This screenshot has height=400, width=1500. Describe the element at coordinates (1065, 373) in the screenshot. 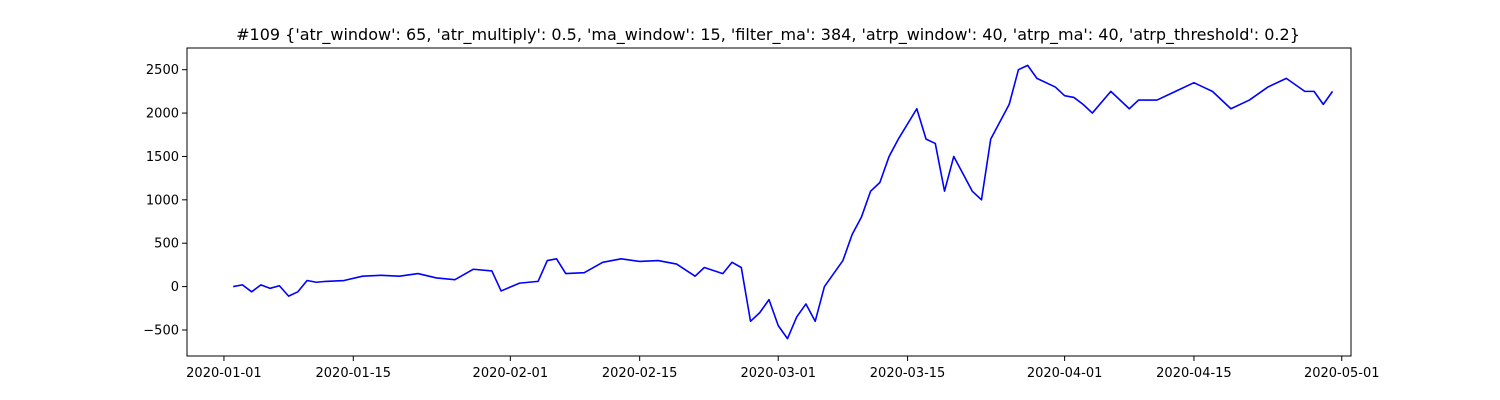

I see `x-tick-label: 2020-04-01` at that location.